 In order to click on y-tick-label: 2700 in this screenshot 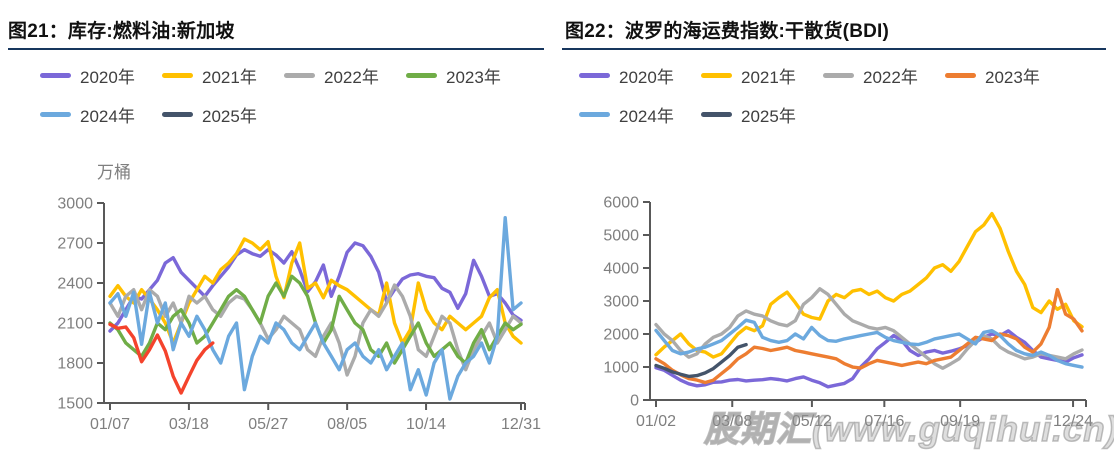, I will do `click(75, 244)`.